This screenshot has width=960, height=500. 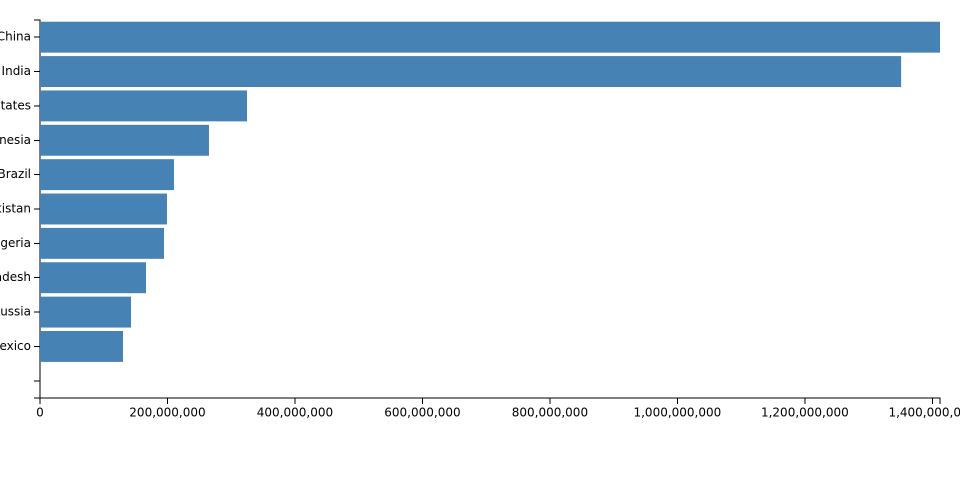 What do you see at coordinates (15, 277) in the screenshot?
I see `y-tick-label: Bangladesh` at bounding box center [15, 277].